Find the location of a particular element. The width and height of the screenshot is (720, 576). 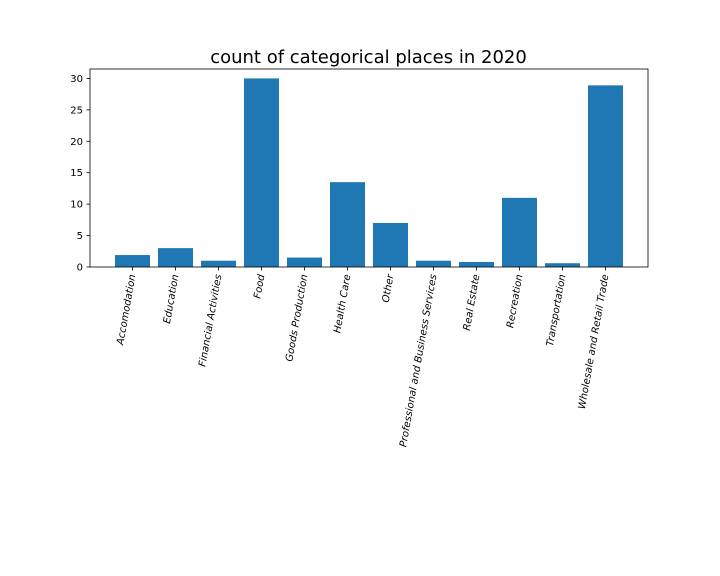

y-tick-label: 5 is located at coordinates (80, 236).